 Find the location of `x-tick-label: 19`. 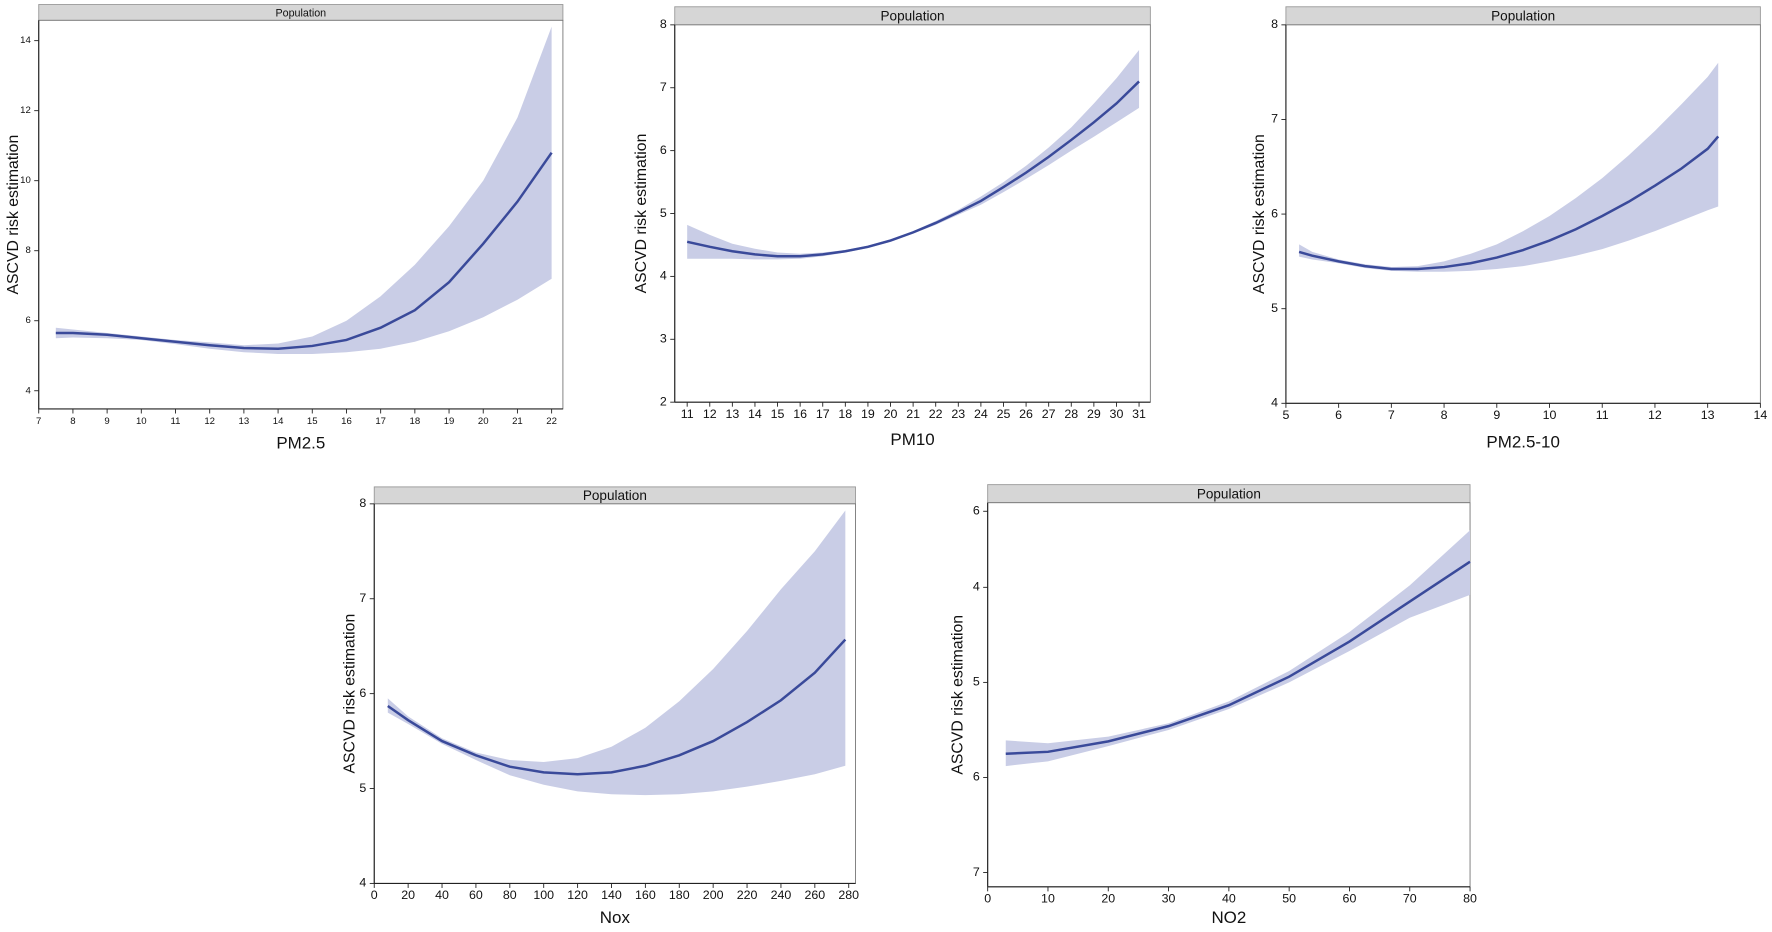

x-tick-label: 19 is located at coordinates (868, 414).